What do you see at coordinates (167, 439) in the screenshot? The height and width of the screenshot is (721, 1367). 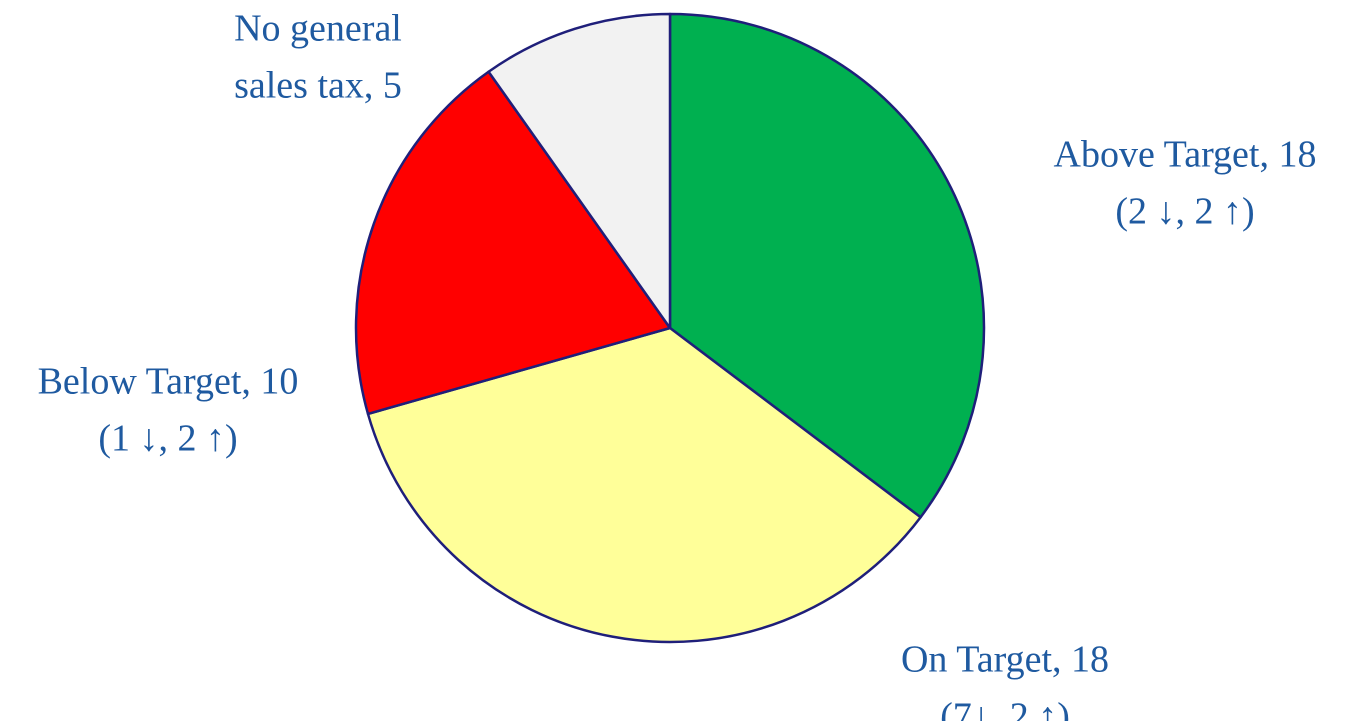 I see `slice-label: (1 ↓, 2 ↑)` at bounding box center [167, 439].